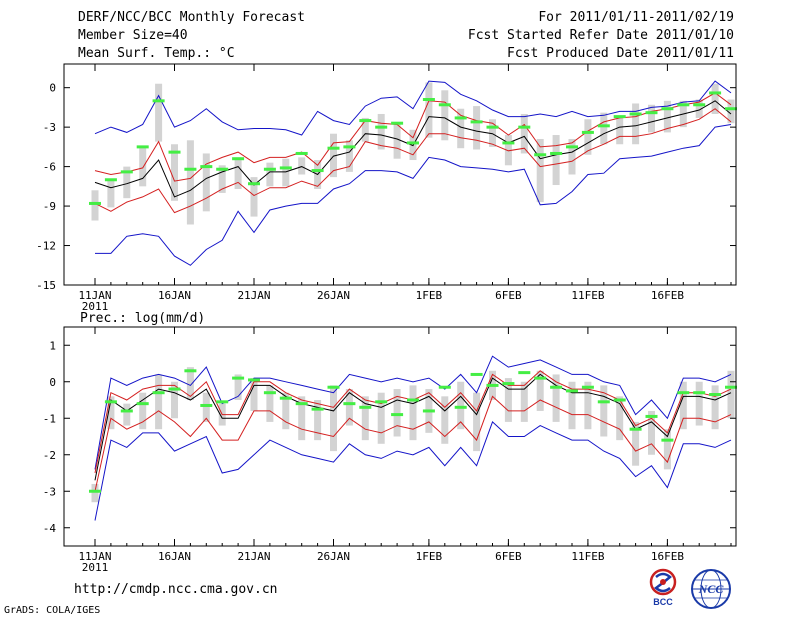  I want to click on source-url: http://cmdp.ncc.cma.gov.cn, so click(176, 589).